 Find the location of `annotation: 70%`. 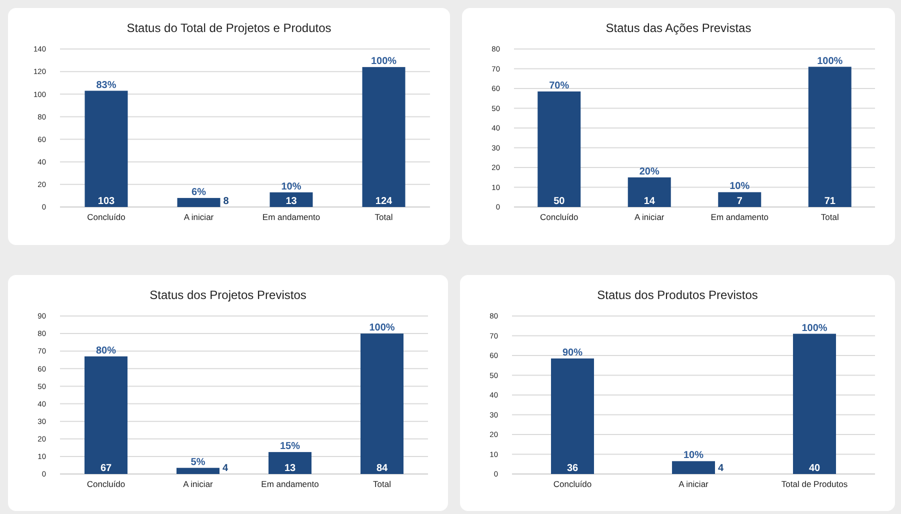

annotation: 70% is located at coordinates (559, 86).